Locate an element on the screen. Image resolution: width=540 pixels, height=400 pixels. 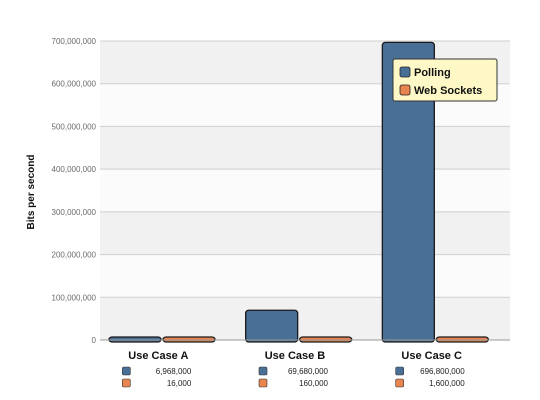
category-labels: Use Case A Use Case B Use Case C is located at coordinates (295, 356).